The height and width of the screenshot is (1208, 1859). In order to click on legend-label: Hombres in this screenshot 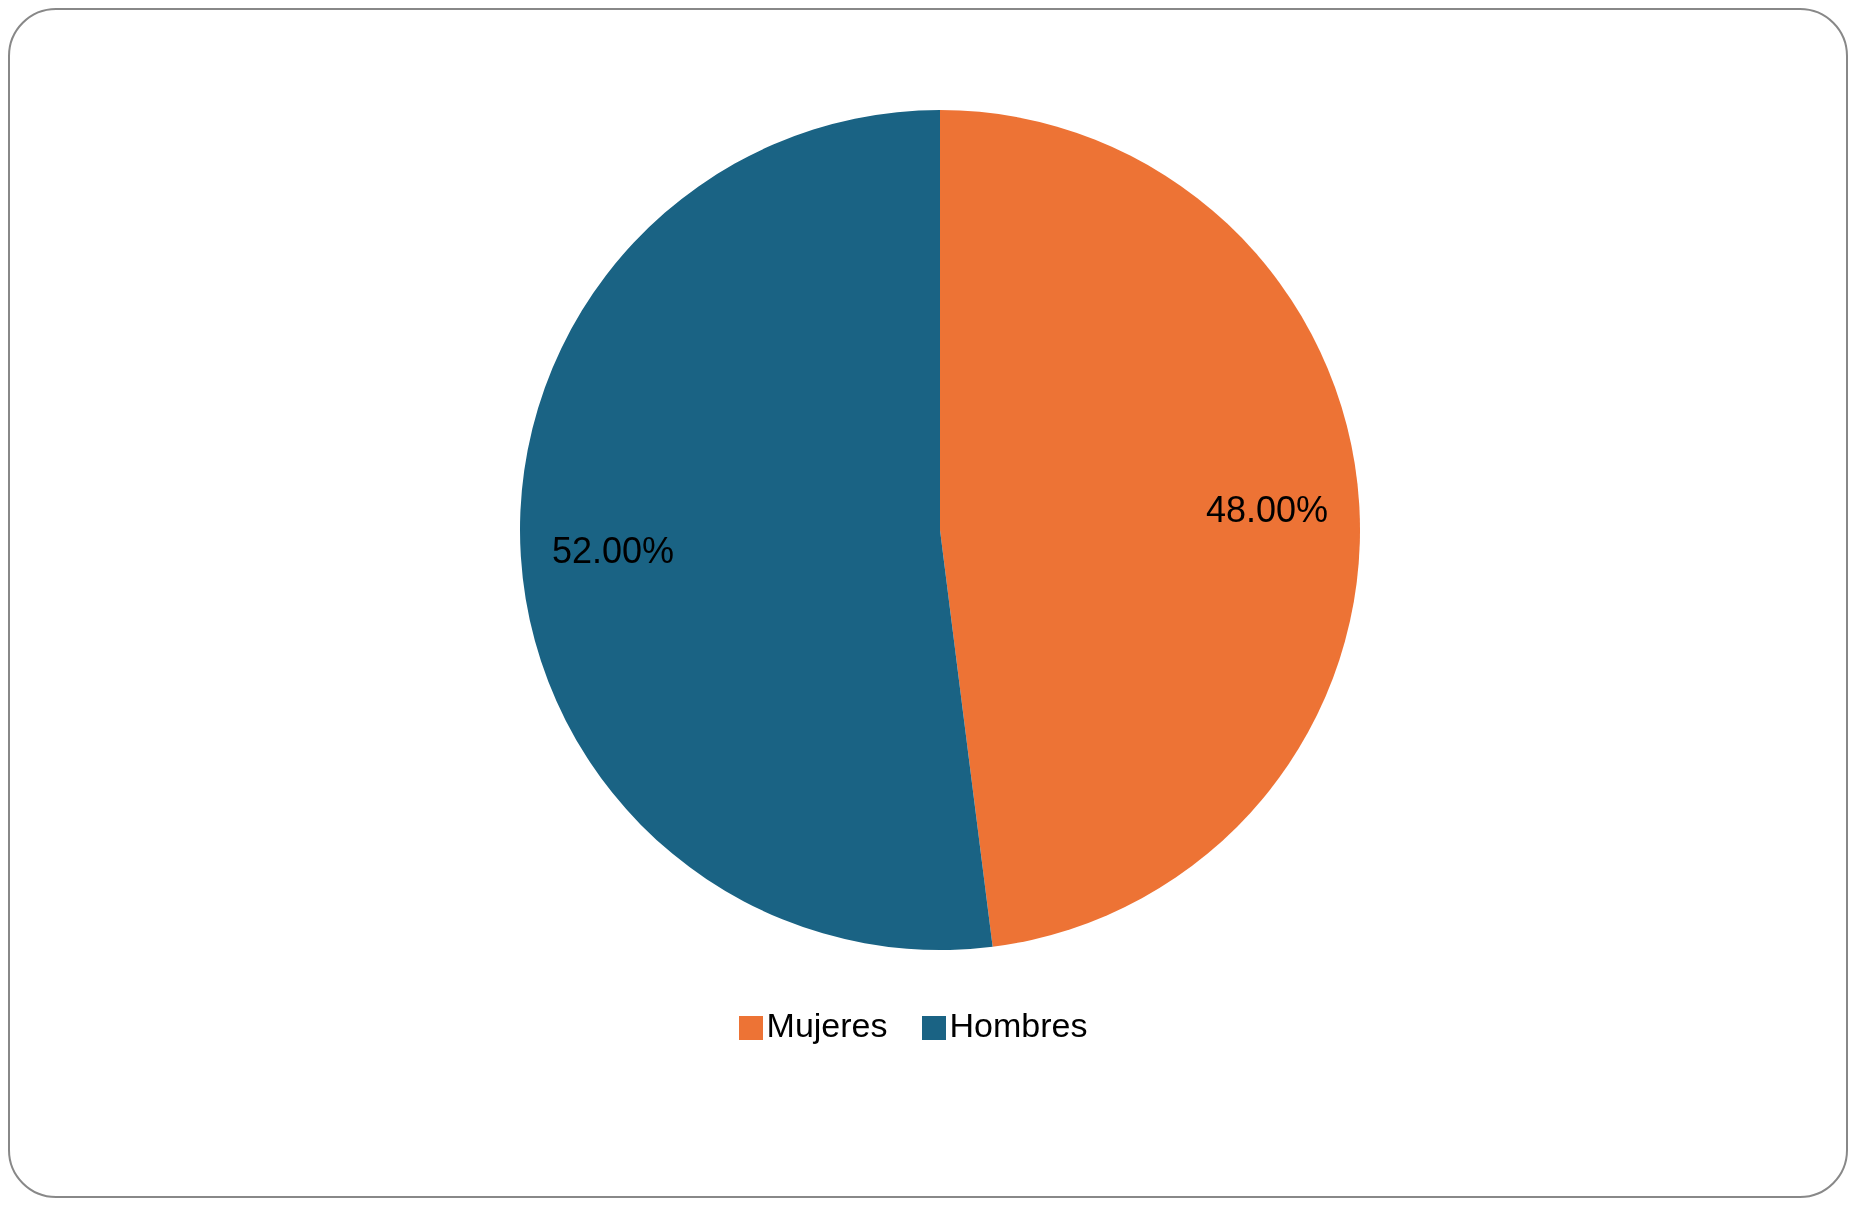, I will do `click(1018, 1025)`.